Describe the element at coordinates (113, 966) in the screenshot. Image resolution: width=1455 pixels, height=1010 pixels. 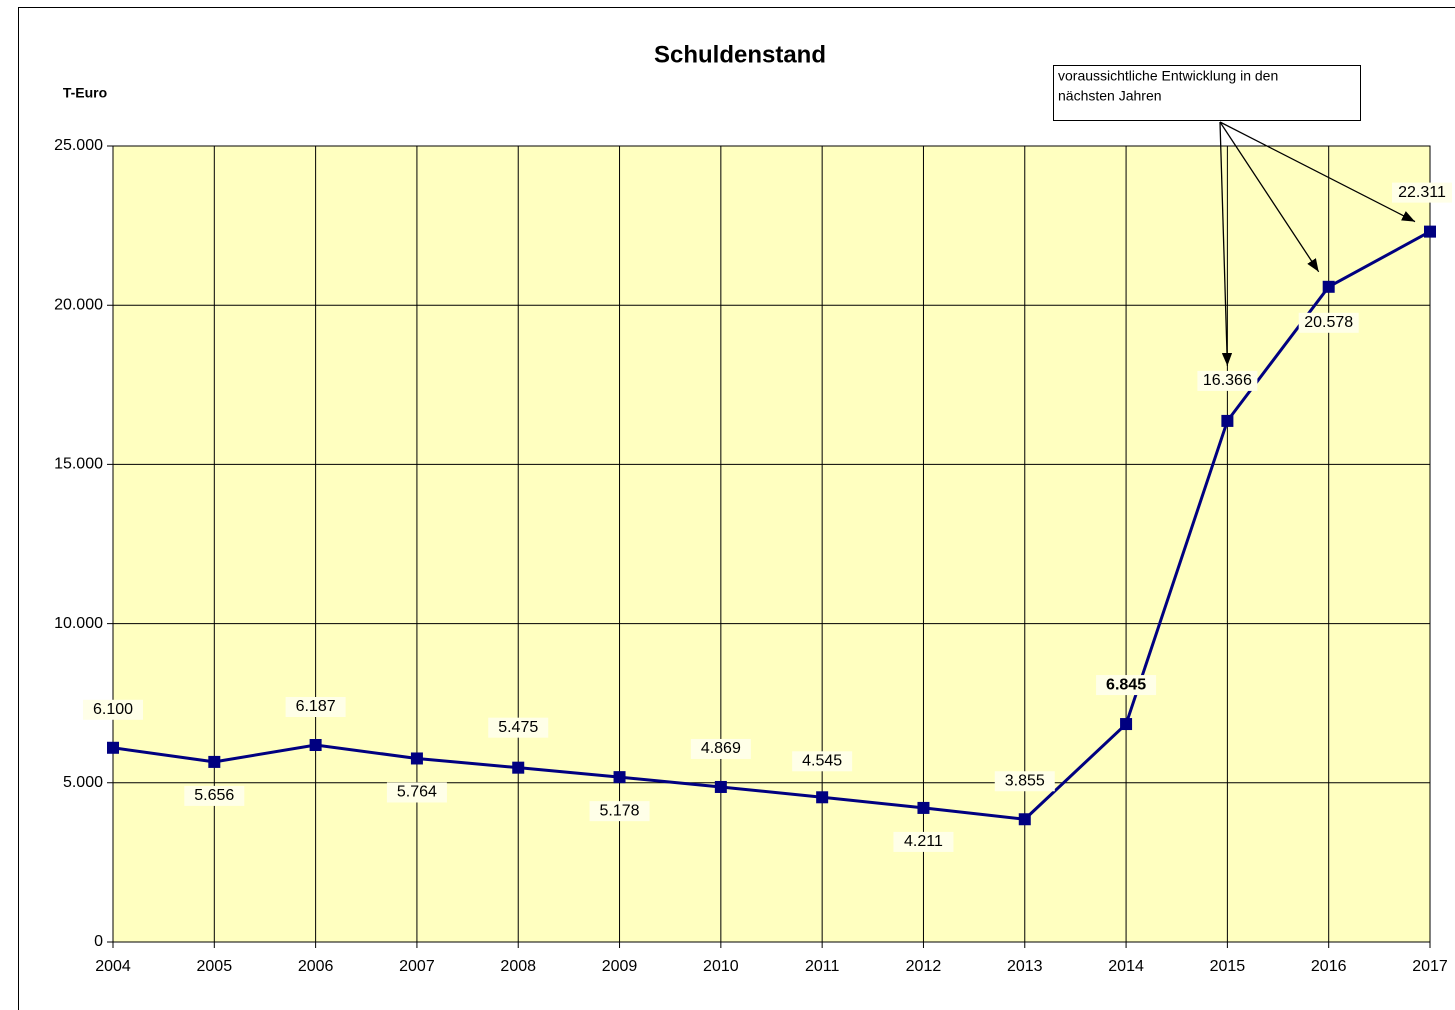
I see `x-tick-label: 2004` at that location.